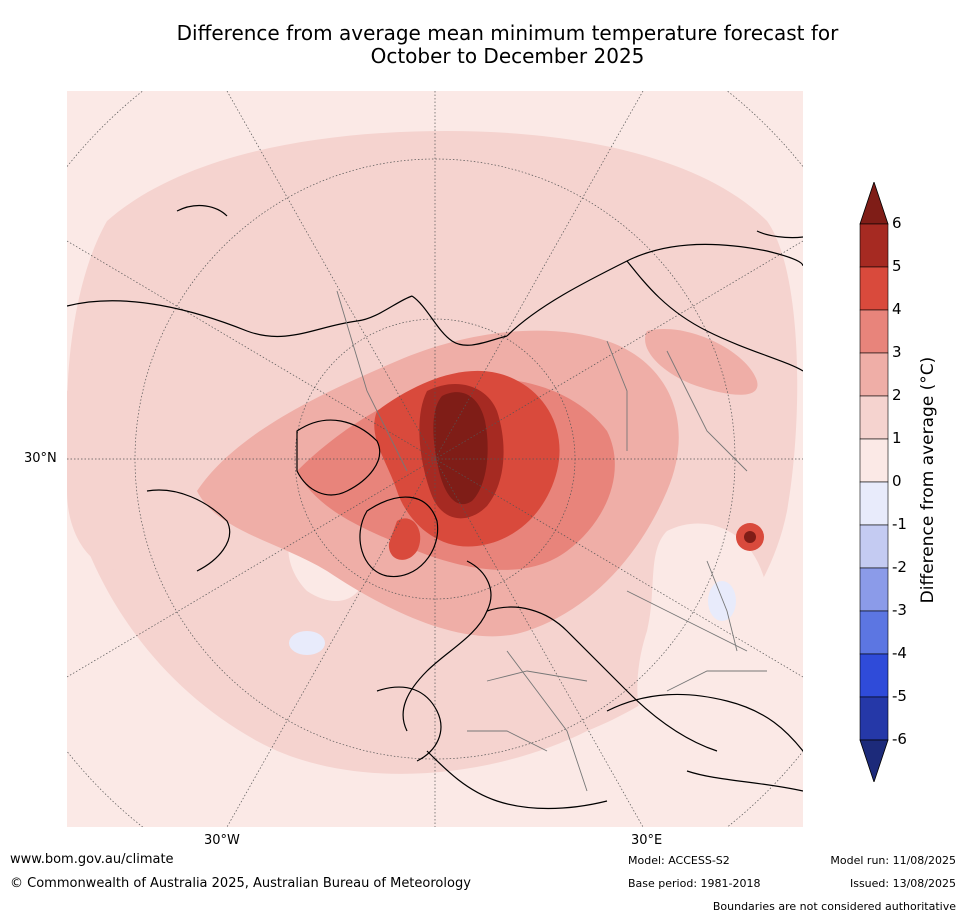 The height and width of the screenshot is (919, 965). I want to click on colorbar-tick-label: -6, so click(899, 739).